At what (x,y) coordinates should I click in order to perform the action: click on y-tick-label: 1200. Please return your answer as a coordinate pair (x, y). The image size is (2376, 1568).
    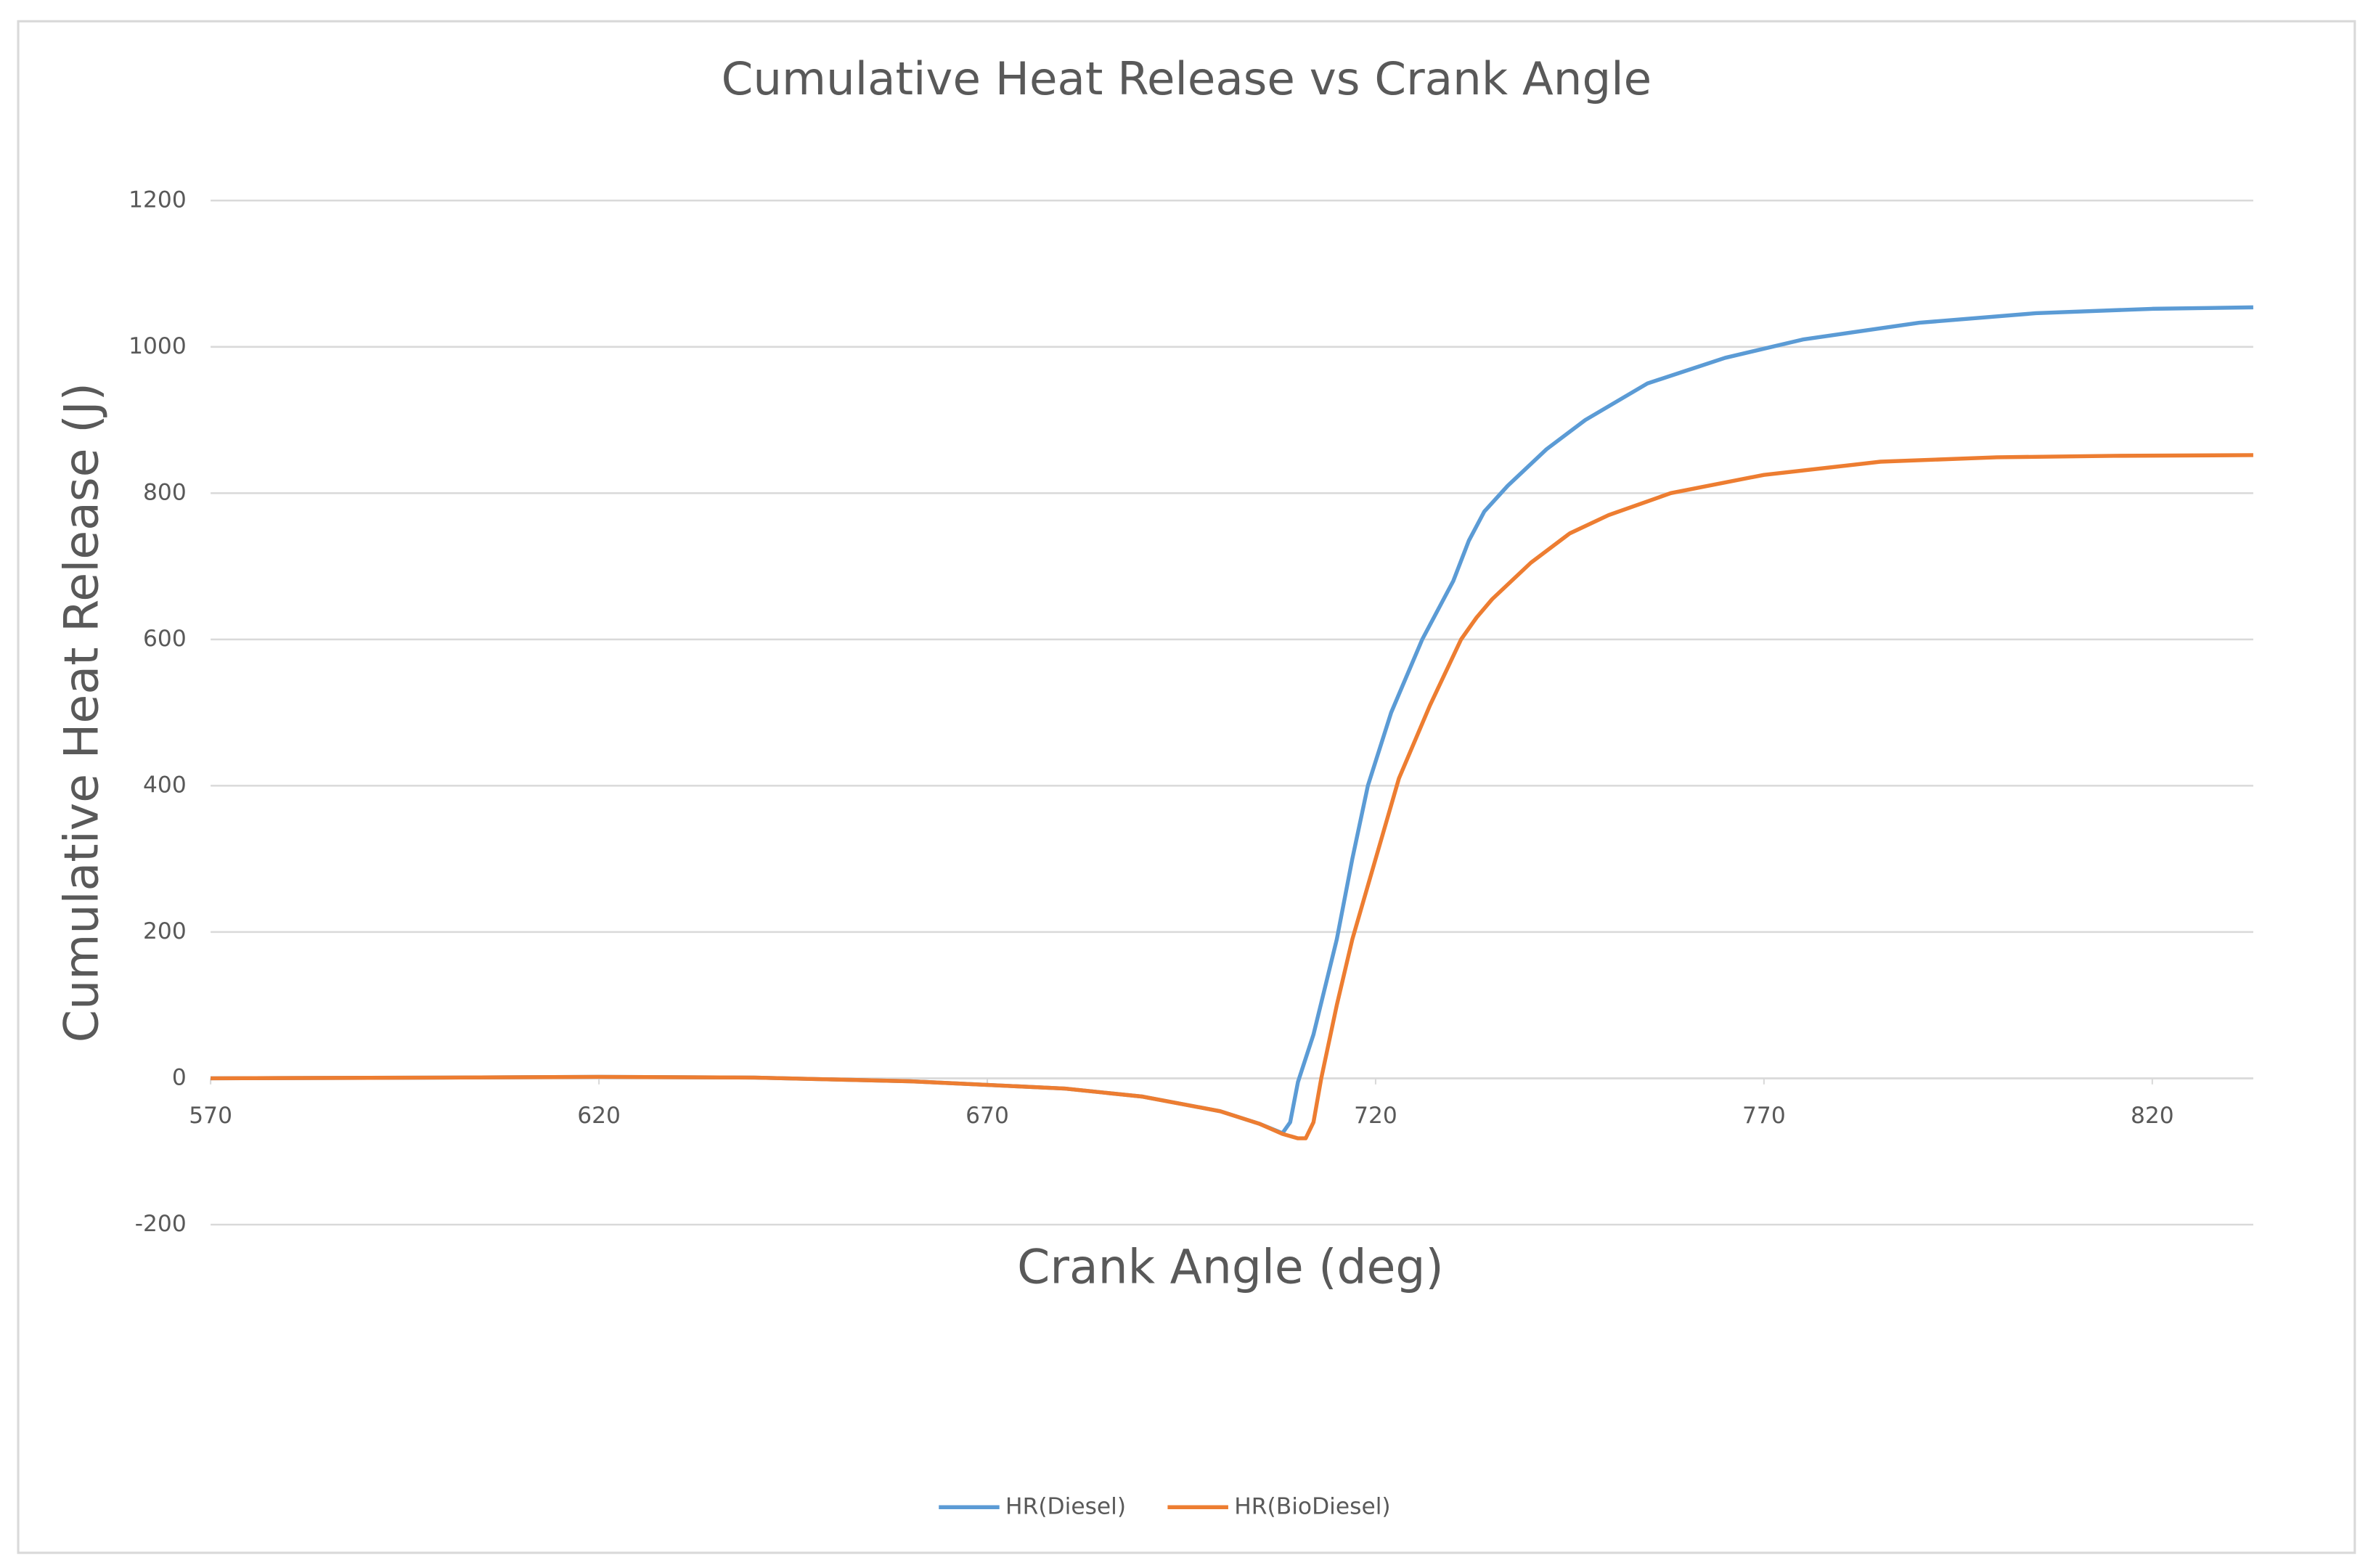
    Looking at the image, I should click on (157, 200).